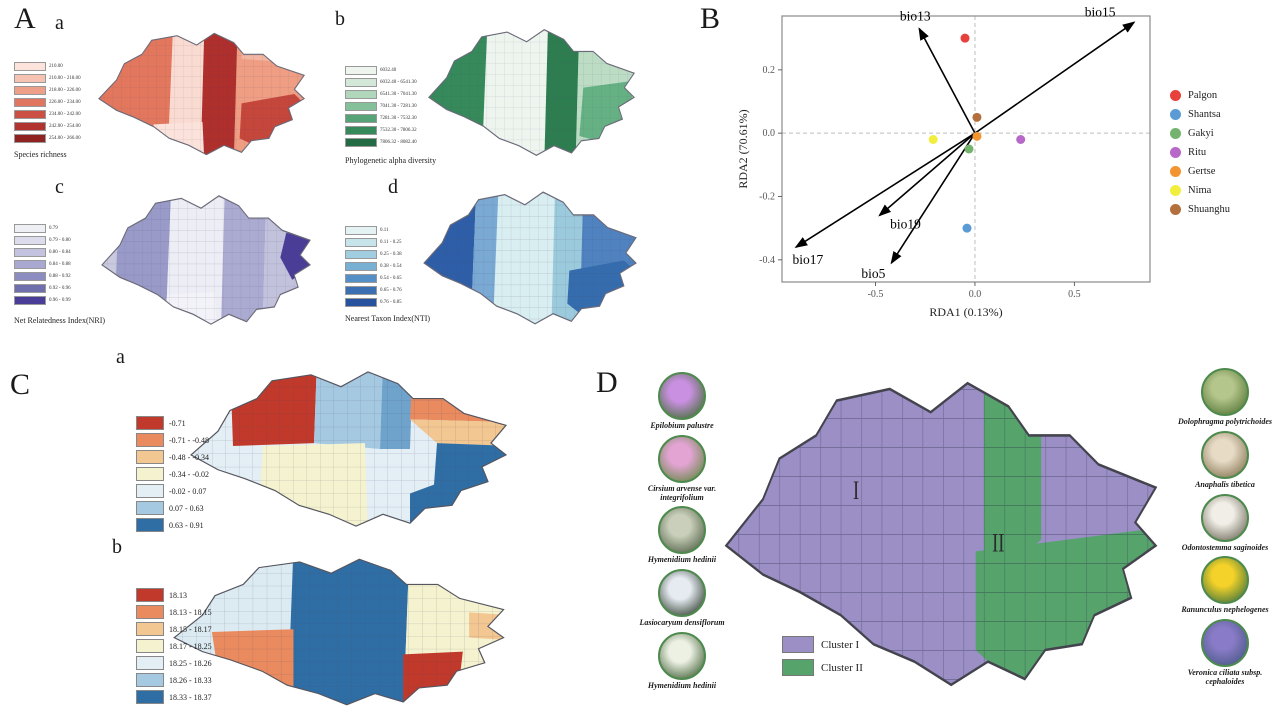 Image resolution: width=1280 pixels, height=720 pixels. I want to click on legend-row: 226.00 - 234.00, so click(47, 102).